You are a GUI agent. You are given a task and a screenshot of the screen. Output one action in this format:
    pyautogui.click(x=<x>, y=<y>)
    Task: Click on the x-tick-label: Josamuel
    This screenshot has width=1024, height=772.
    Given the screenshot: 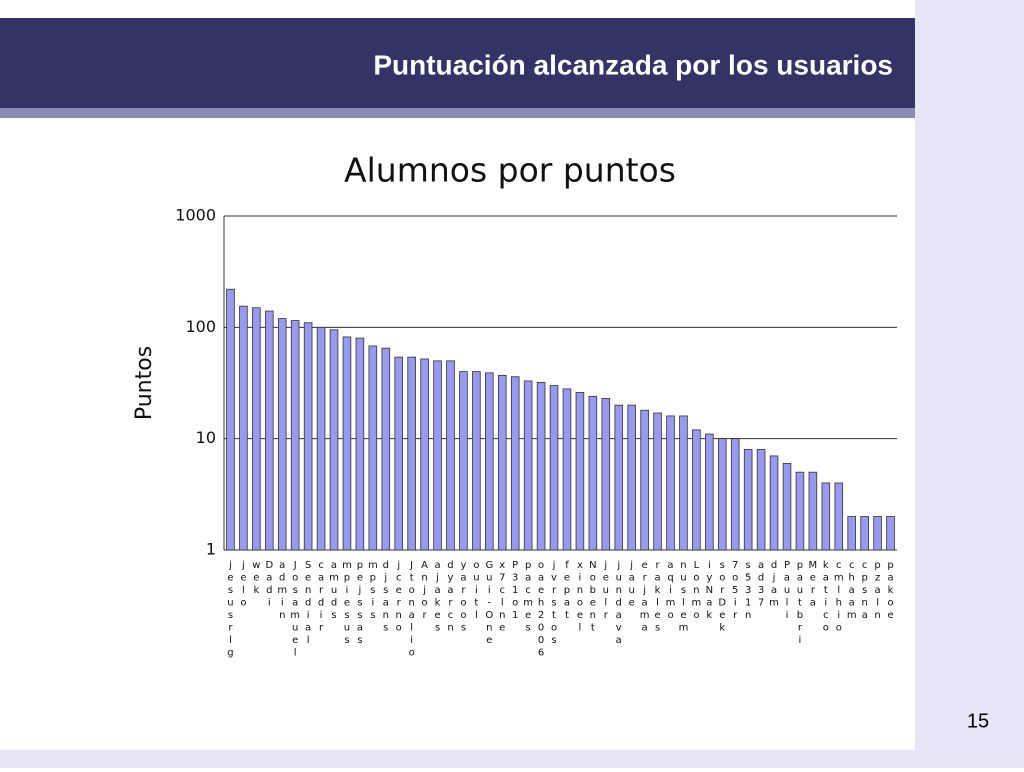 What is the action you would take?
    pyautogui.click(x=295, y=610)
    